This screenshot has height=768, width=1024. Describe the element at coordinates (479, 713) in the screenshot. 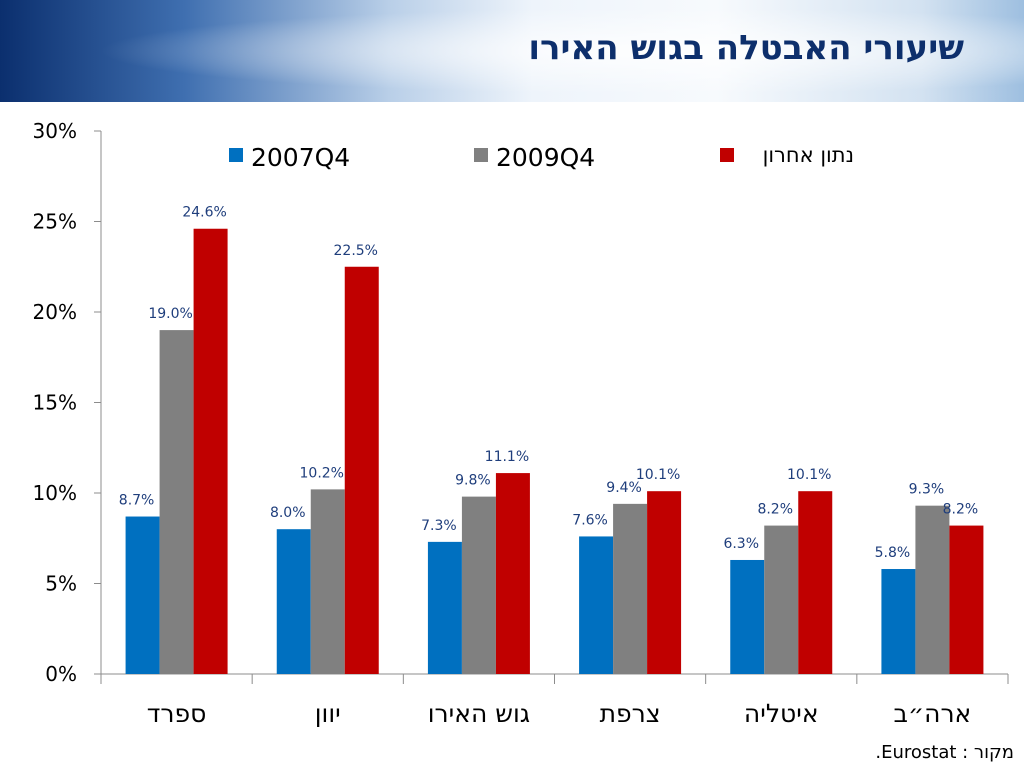

I see `x-category-label: גוש האירו` at that location.